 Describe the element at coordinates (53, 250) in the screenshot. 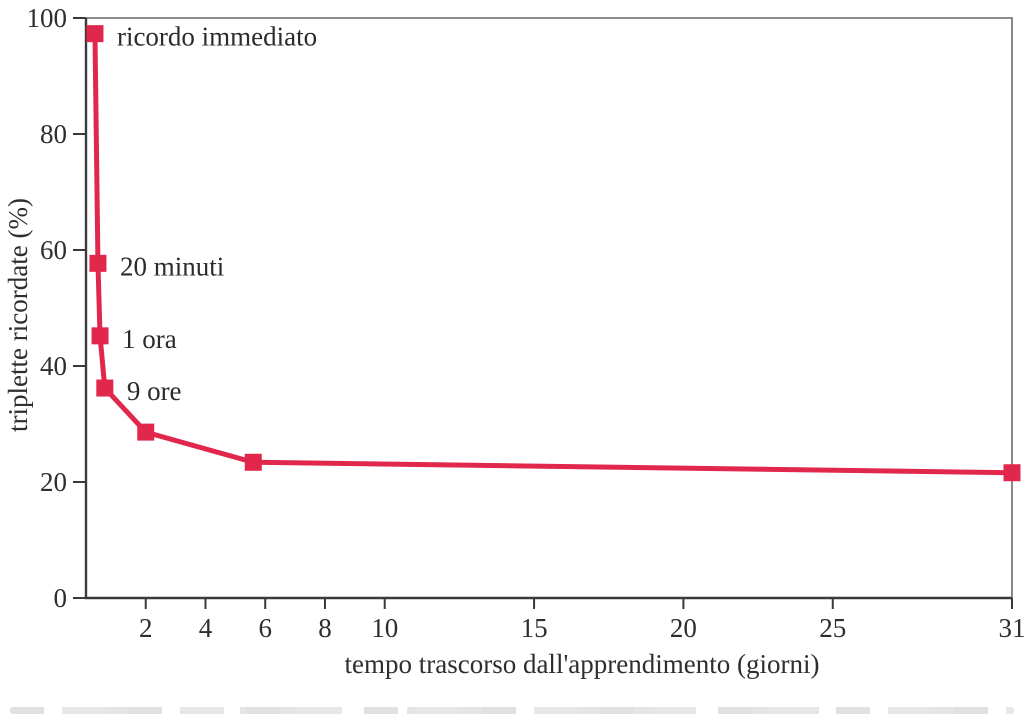

I see `y-tick-label: 60` at that location.